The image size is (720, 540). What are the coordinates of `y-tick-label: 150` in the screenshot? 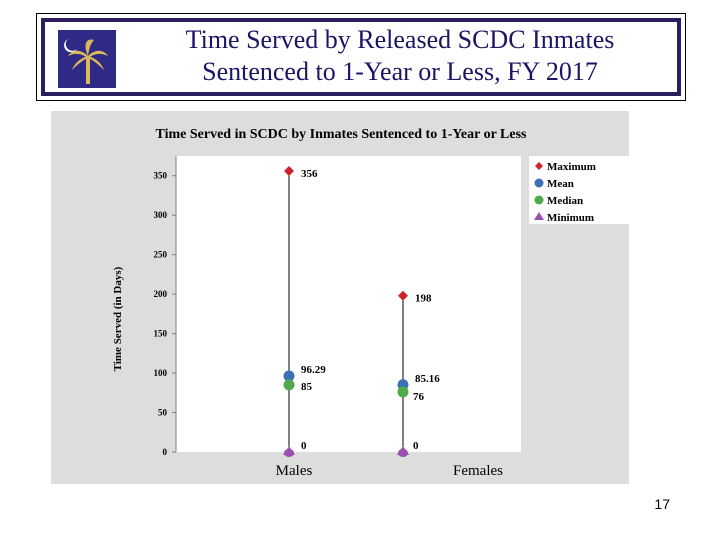 It's located at (161, 334).